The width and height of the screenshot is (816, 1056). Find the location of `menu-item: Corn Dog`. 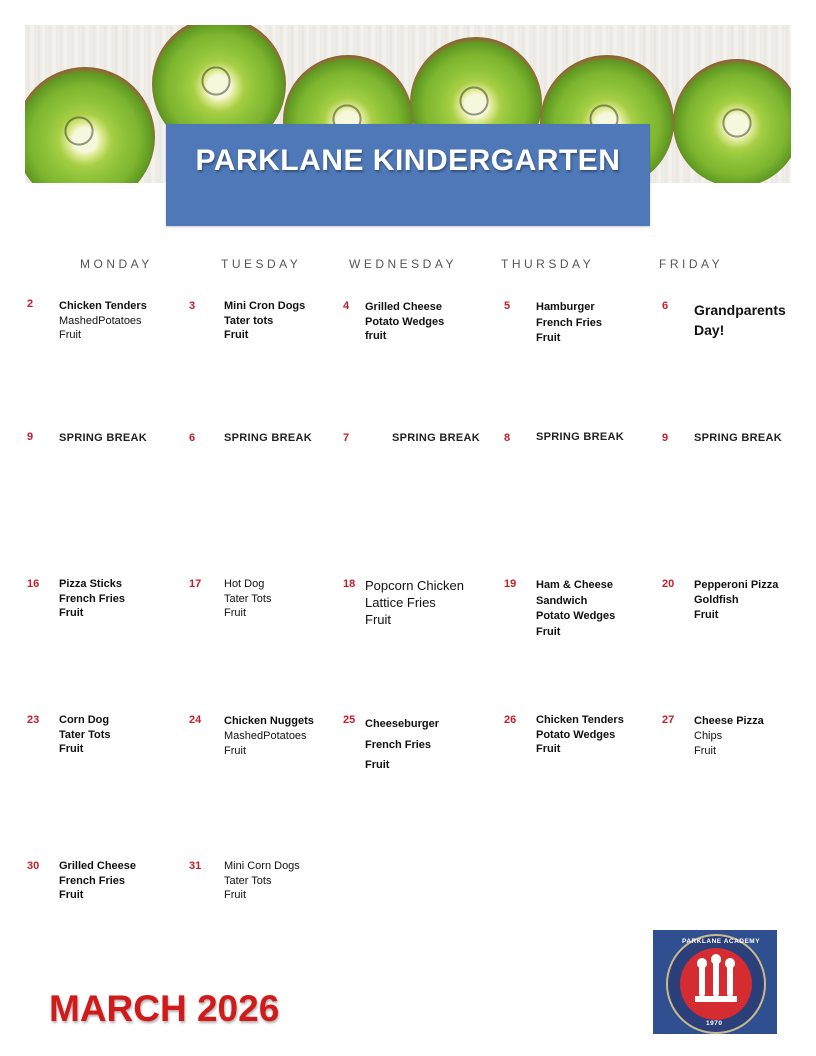

menu-item: Corn Dog is located at coordinates (84, 720).